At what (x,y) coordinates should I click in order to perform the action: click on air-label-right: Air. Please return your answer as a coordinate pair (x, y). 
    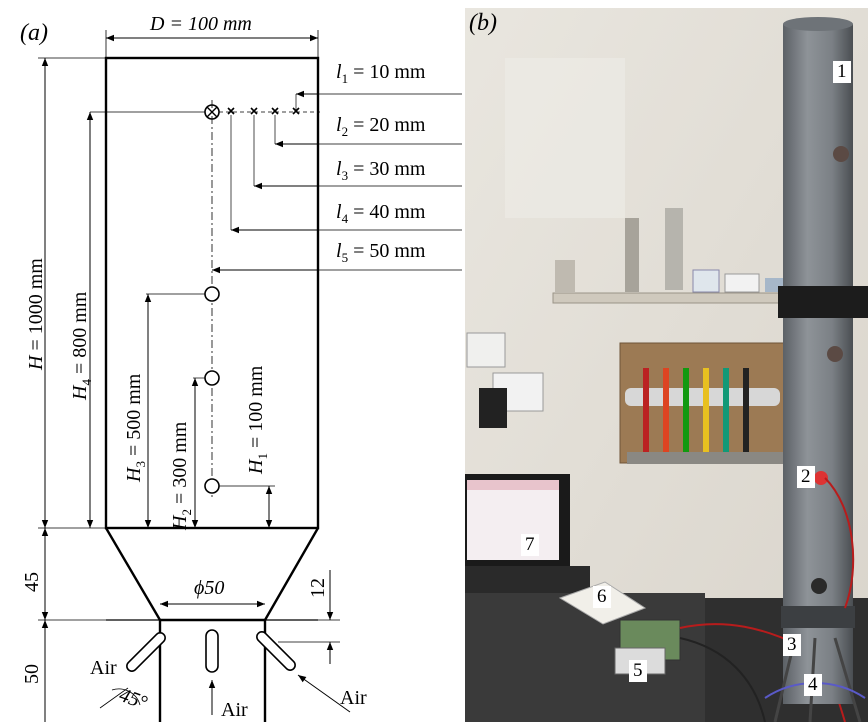
    Looking at the image, I should click on (353, 698).